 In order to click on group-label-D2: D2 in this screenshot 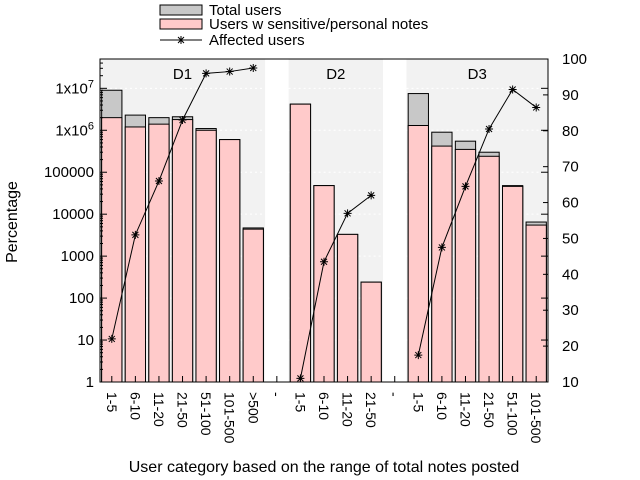, I will do `click(335, 74)`.